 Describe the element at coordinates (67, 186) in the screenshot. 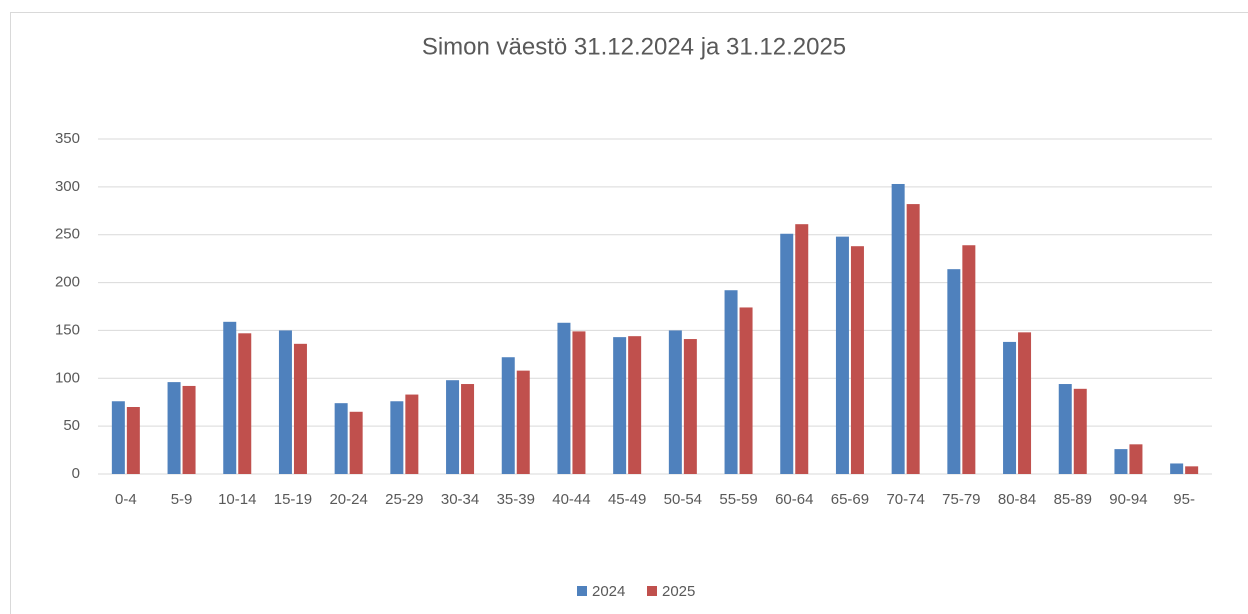

I see `y-tick-label: 300` at that location.